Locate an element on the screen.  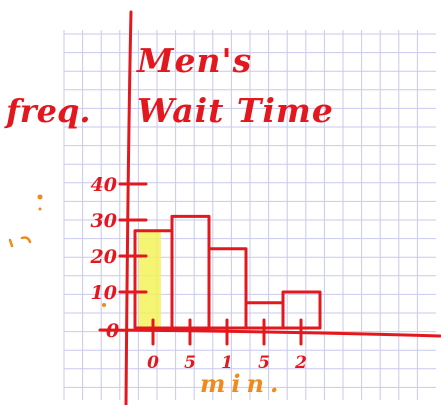
y-tick-label: 10 is located at coordinates (104, 293).